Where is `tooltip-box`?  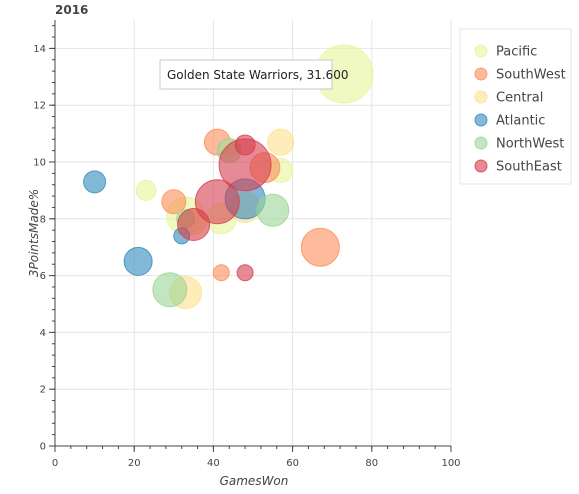 tooltip-box is located at coordinates (246, 74).